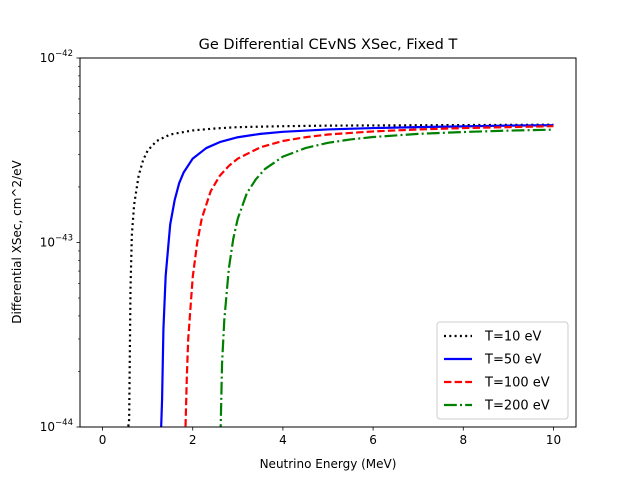 The image size is (640, 480). What do you see at coordinates (553, 440) in the screenshot?
I see `x-tick-label: 10` at bounding box center [553, 440].